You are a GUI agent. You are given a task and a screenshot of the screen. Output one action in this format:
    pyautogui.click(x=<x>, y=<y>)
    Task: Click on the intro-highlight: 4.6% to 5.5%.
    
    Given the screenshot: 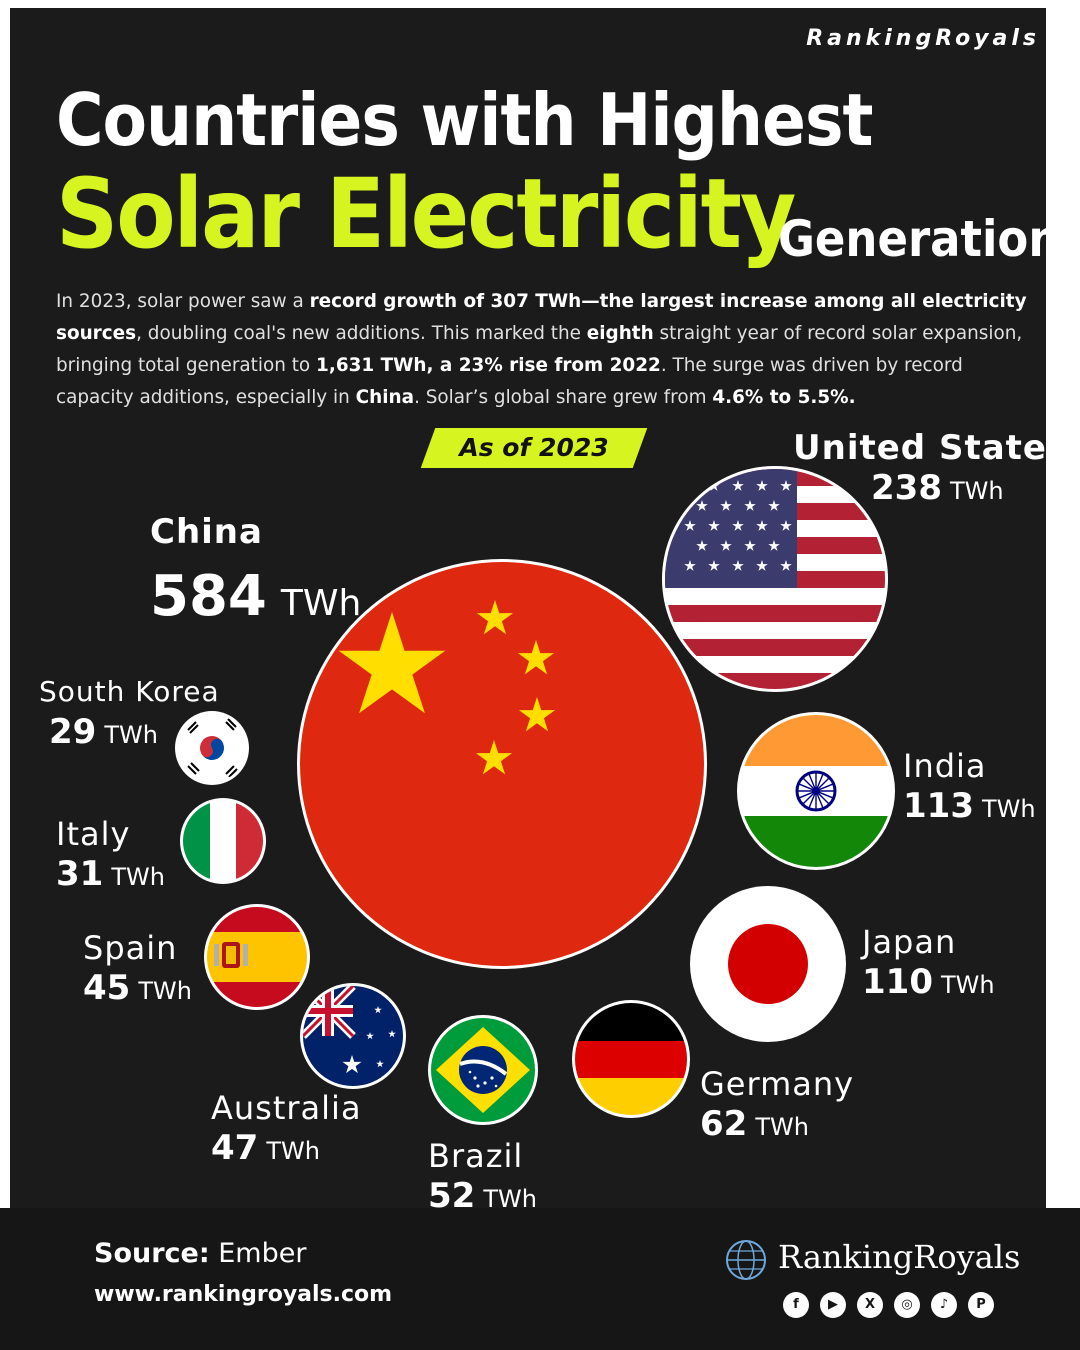 What is the action you would take?
    pyautogui.click(x=784, y=397)
    